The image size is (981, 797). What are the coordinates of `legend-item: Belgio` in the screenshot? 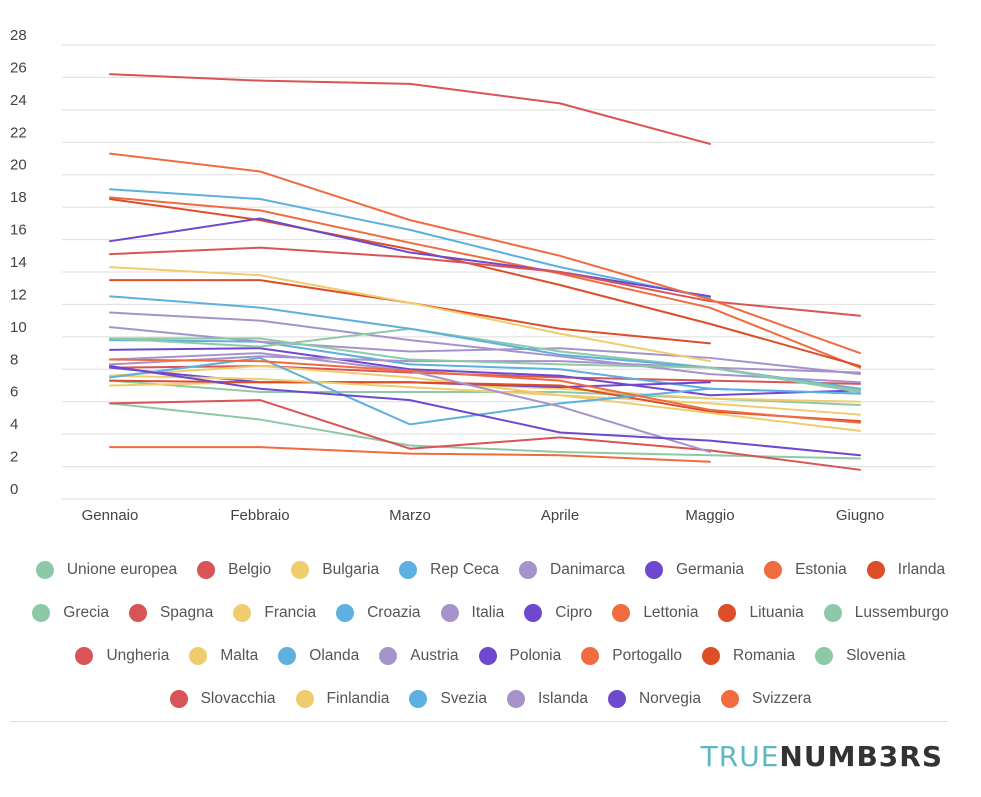 It's located at (234, 569).